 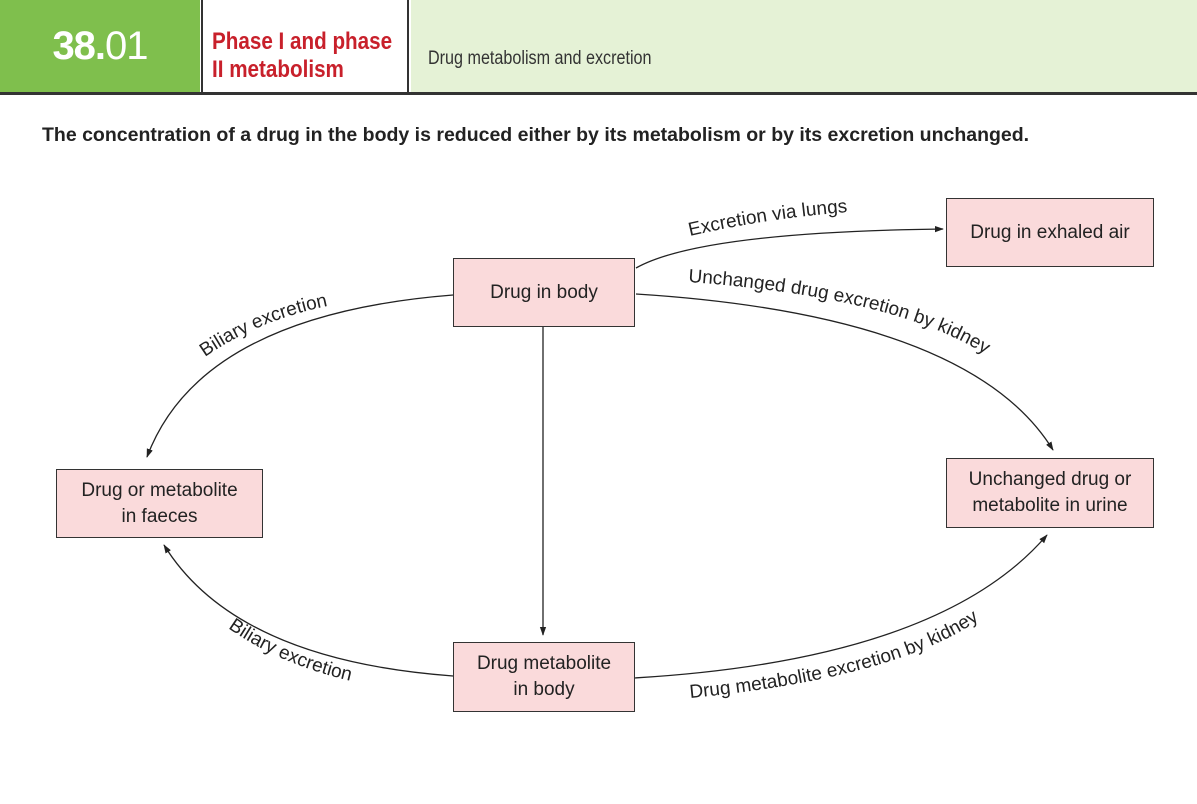 I want to click on header-divider, so click(x=598, y=93).